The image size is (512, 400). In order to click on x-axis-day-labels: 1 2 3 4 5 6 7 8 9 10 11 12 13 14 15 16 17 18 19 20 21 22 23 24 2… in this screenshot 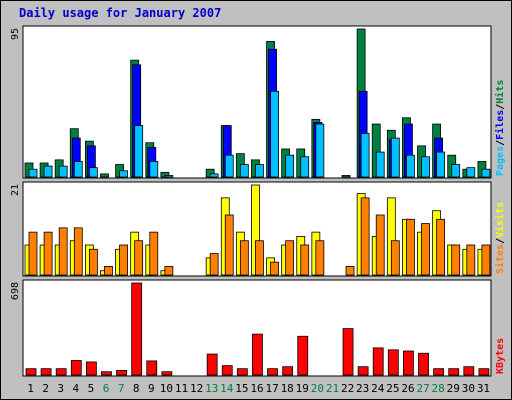, I will do `click(258, 388)`.